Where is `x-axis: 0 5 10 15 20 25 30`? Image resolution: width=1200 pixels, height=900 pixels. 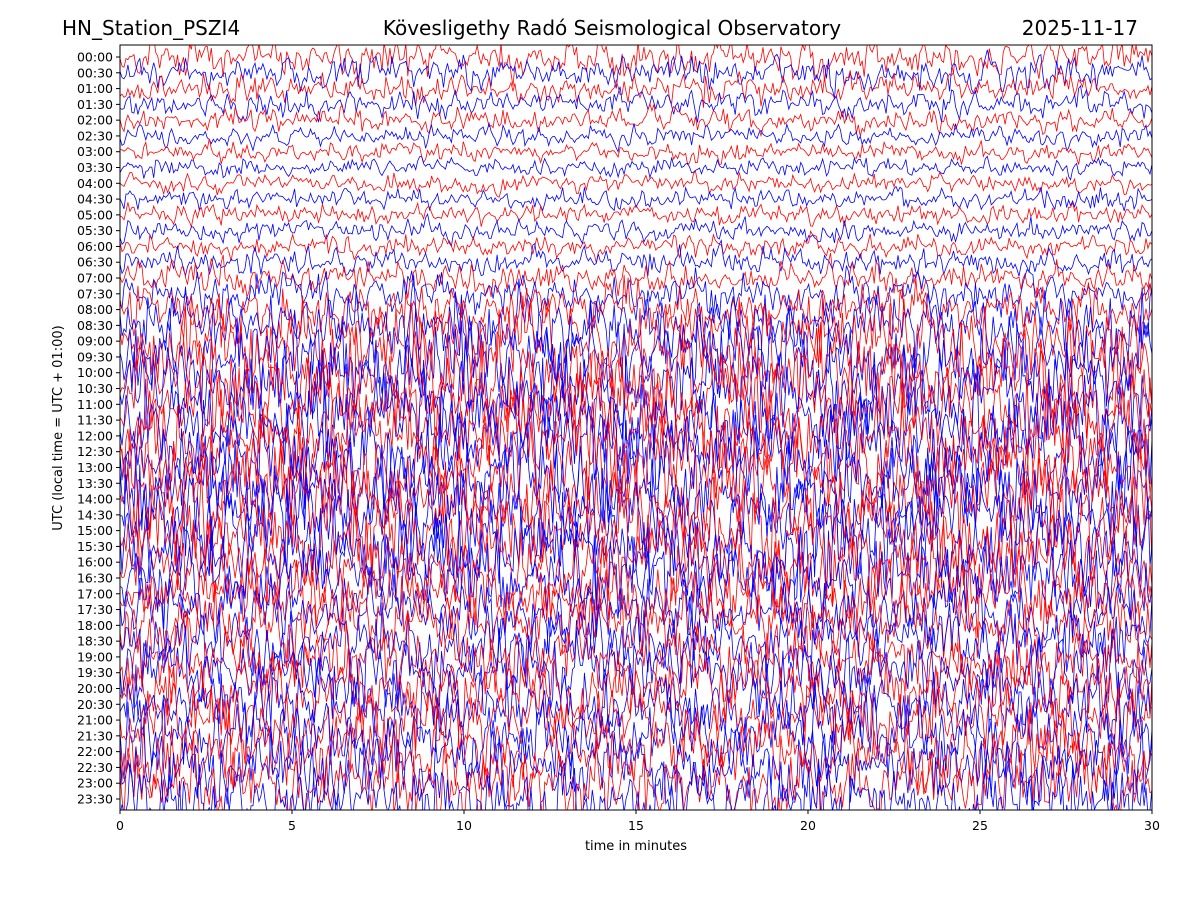
x-axis: 0 5 10 15 20 25 30 is located at coordinates (638, 821).